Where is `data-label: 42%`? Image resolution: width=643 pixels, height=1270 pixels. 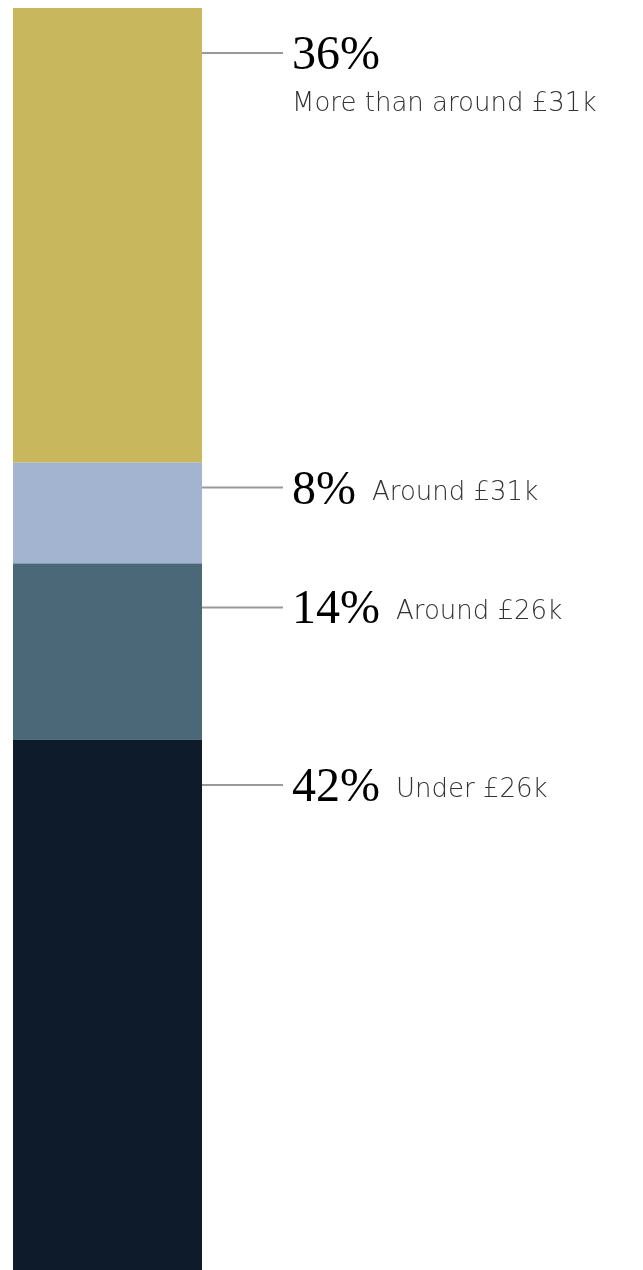 data-label: 42% is located at coordinates (336, 784).